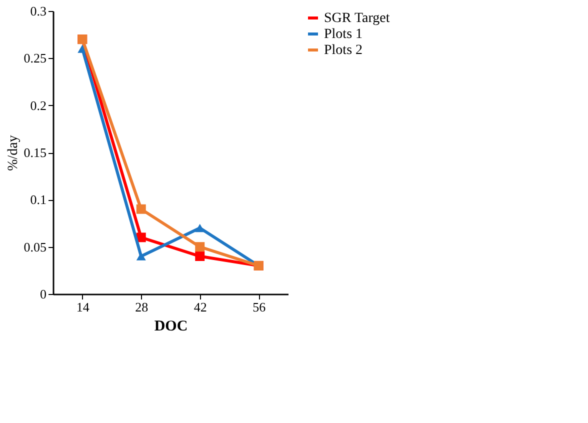 This screenshot has height=423, width=588. I want to click on y-tick-label: 0.15, so click(35, 152).